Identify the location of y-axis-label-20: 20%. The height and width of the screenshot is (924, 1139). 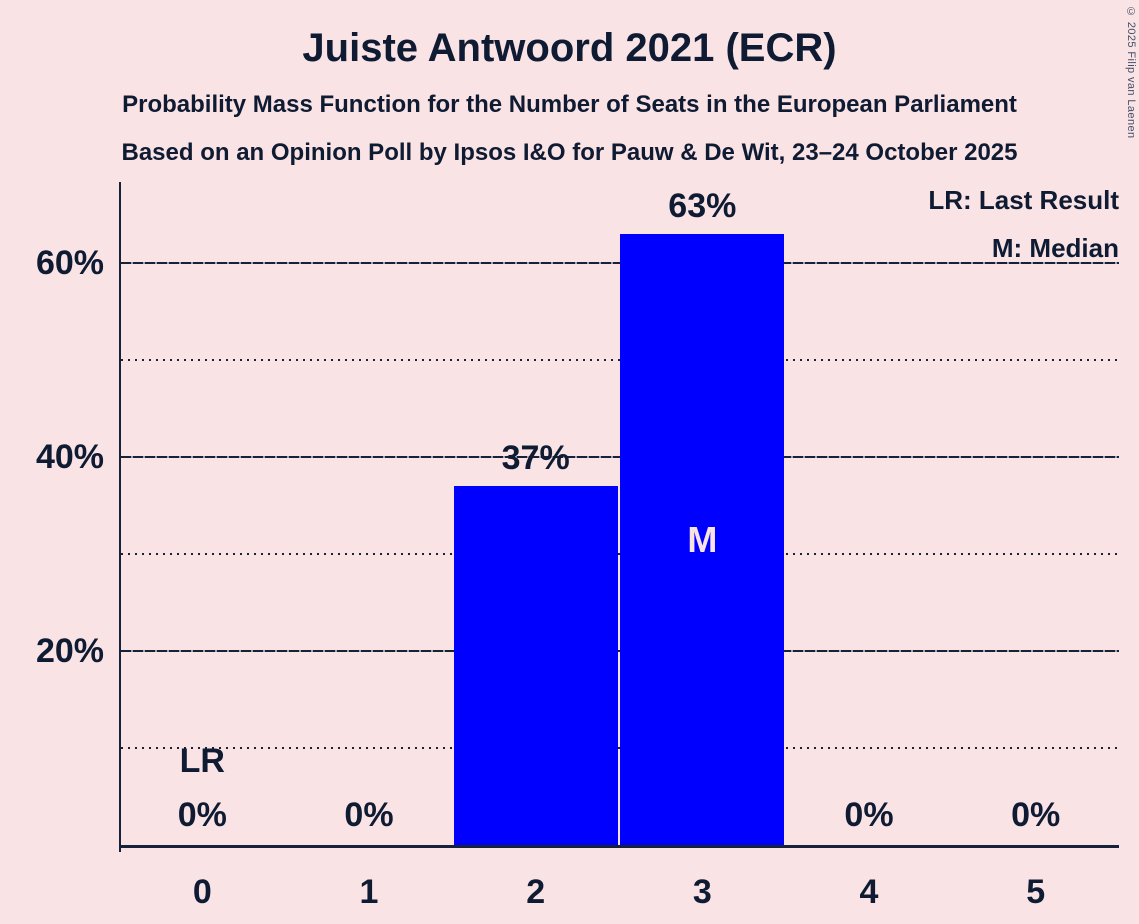
(69, 651).